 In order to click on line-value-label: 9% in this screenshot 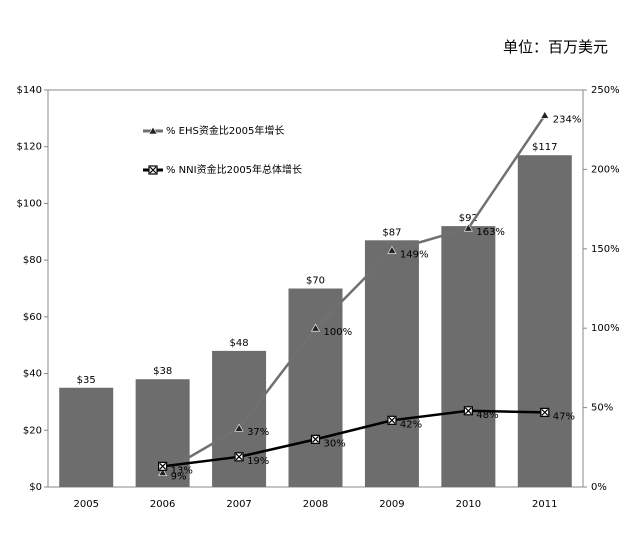, I will do `click(179, 477)`.